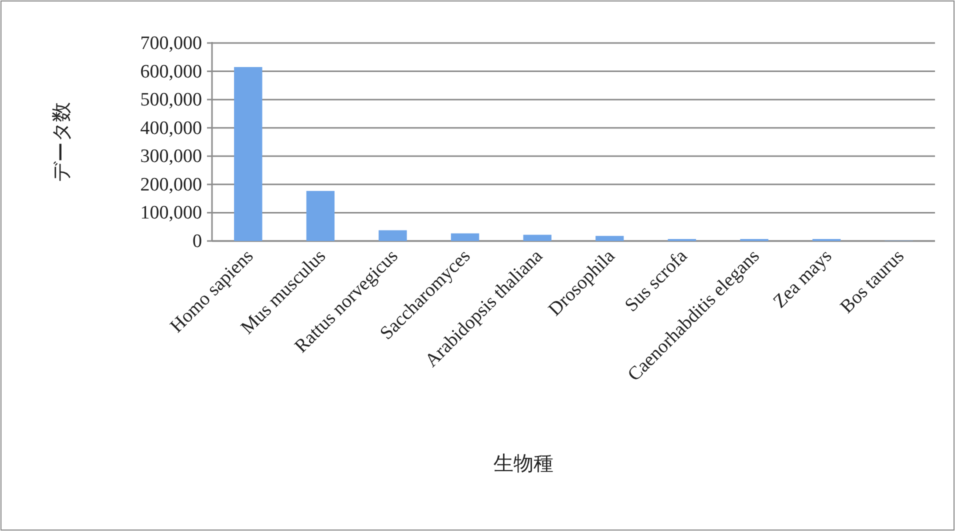 Image resolution: width=955 pixels, height=531 pixels. Describe the element at coordinates (171, 100) in the screenshot. I see `y-tick-label: 500,000` at that location.